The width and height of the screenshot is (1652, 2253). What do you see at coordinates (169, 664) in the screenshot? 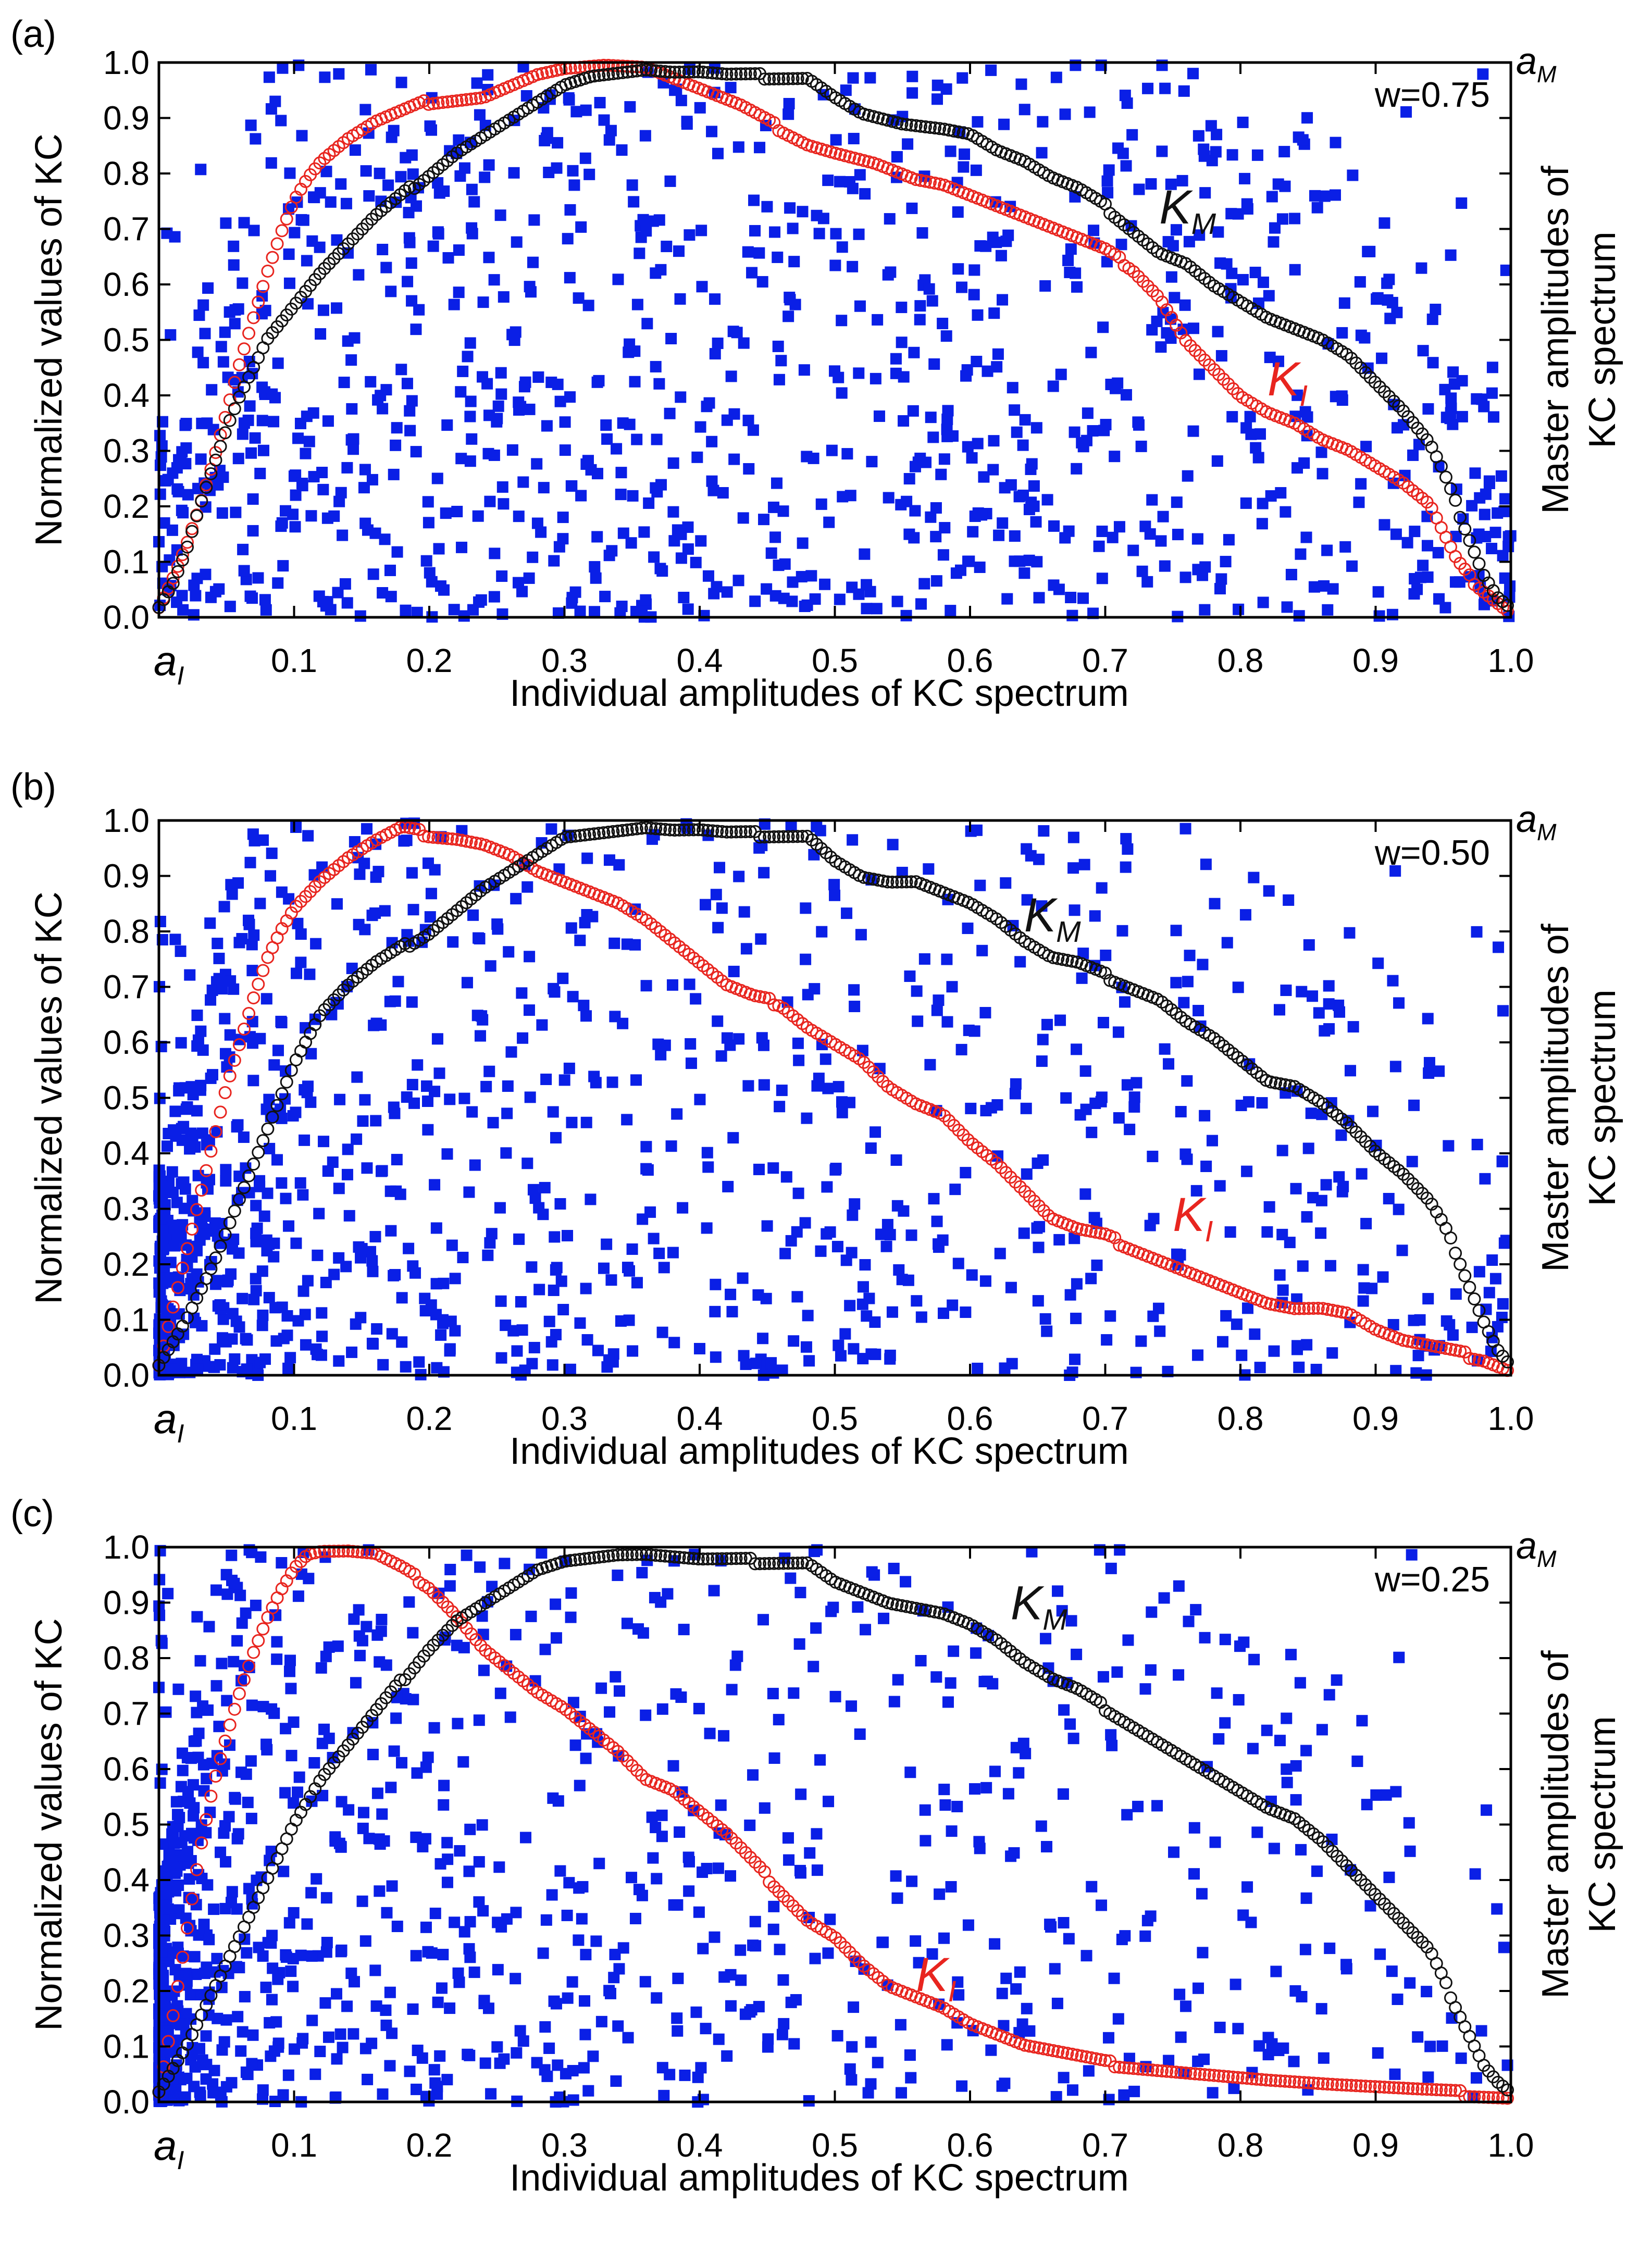
I see `x-axis-symbol: aI` at bounding box center [169, 664].